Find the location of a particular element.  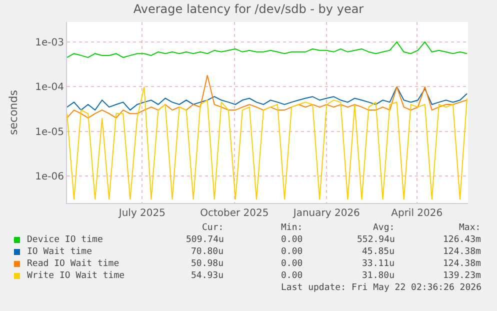

legend-label: Write IO Wait time is located at coordinates (76, 276).